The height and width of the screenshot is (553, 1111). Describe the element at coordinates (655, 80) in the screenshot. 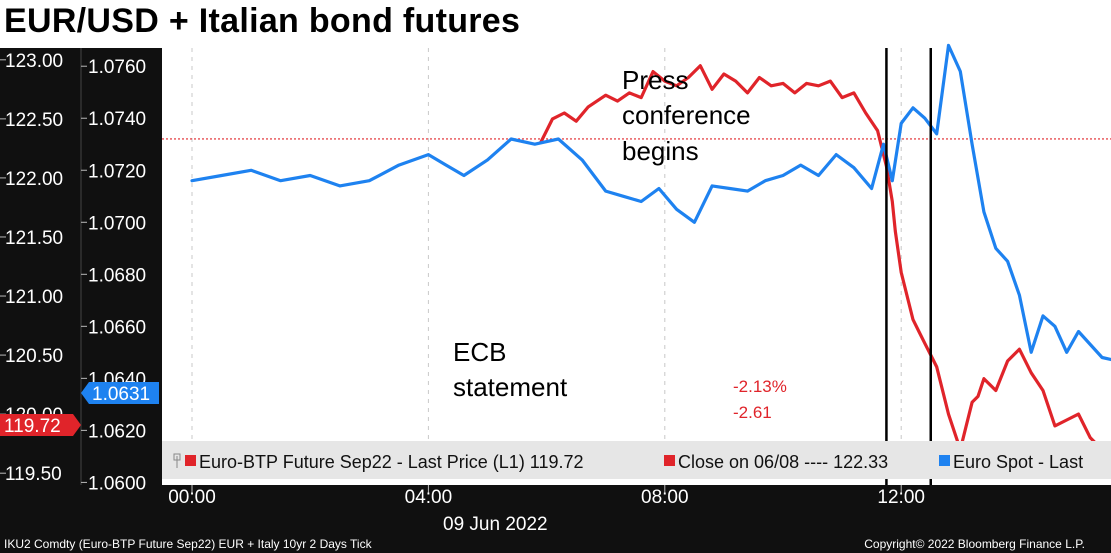

I see `annotation-press-line1: Press` at that location.